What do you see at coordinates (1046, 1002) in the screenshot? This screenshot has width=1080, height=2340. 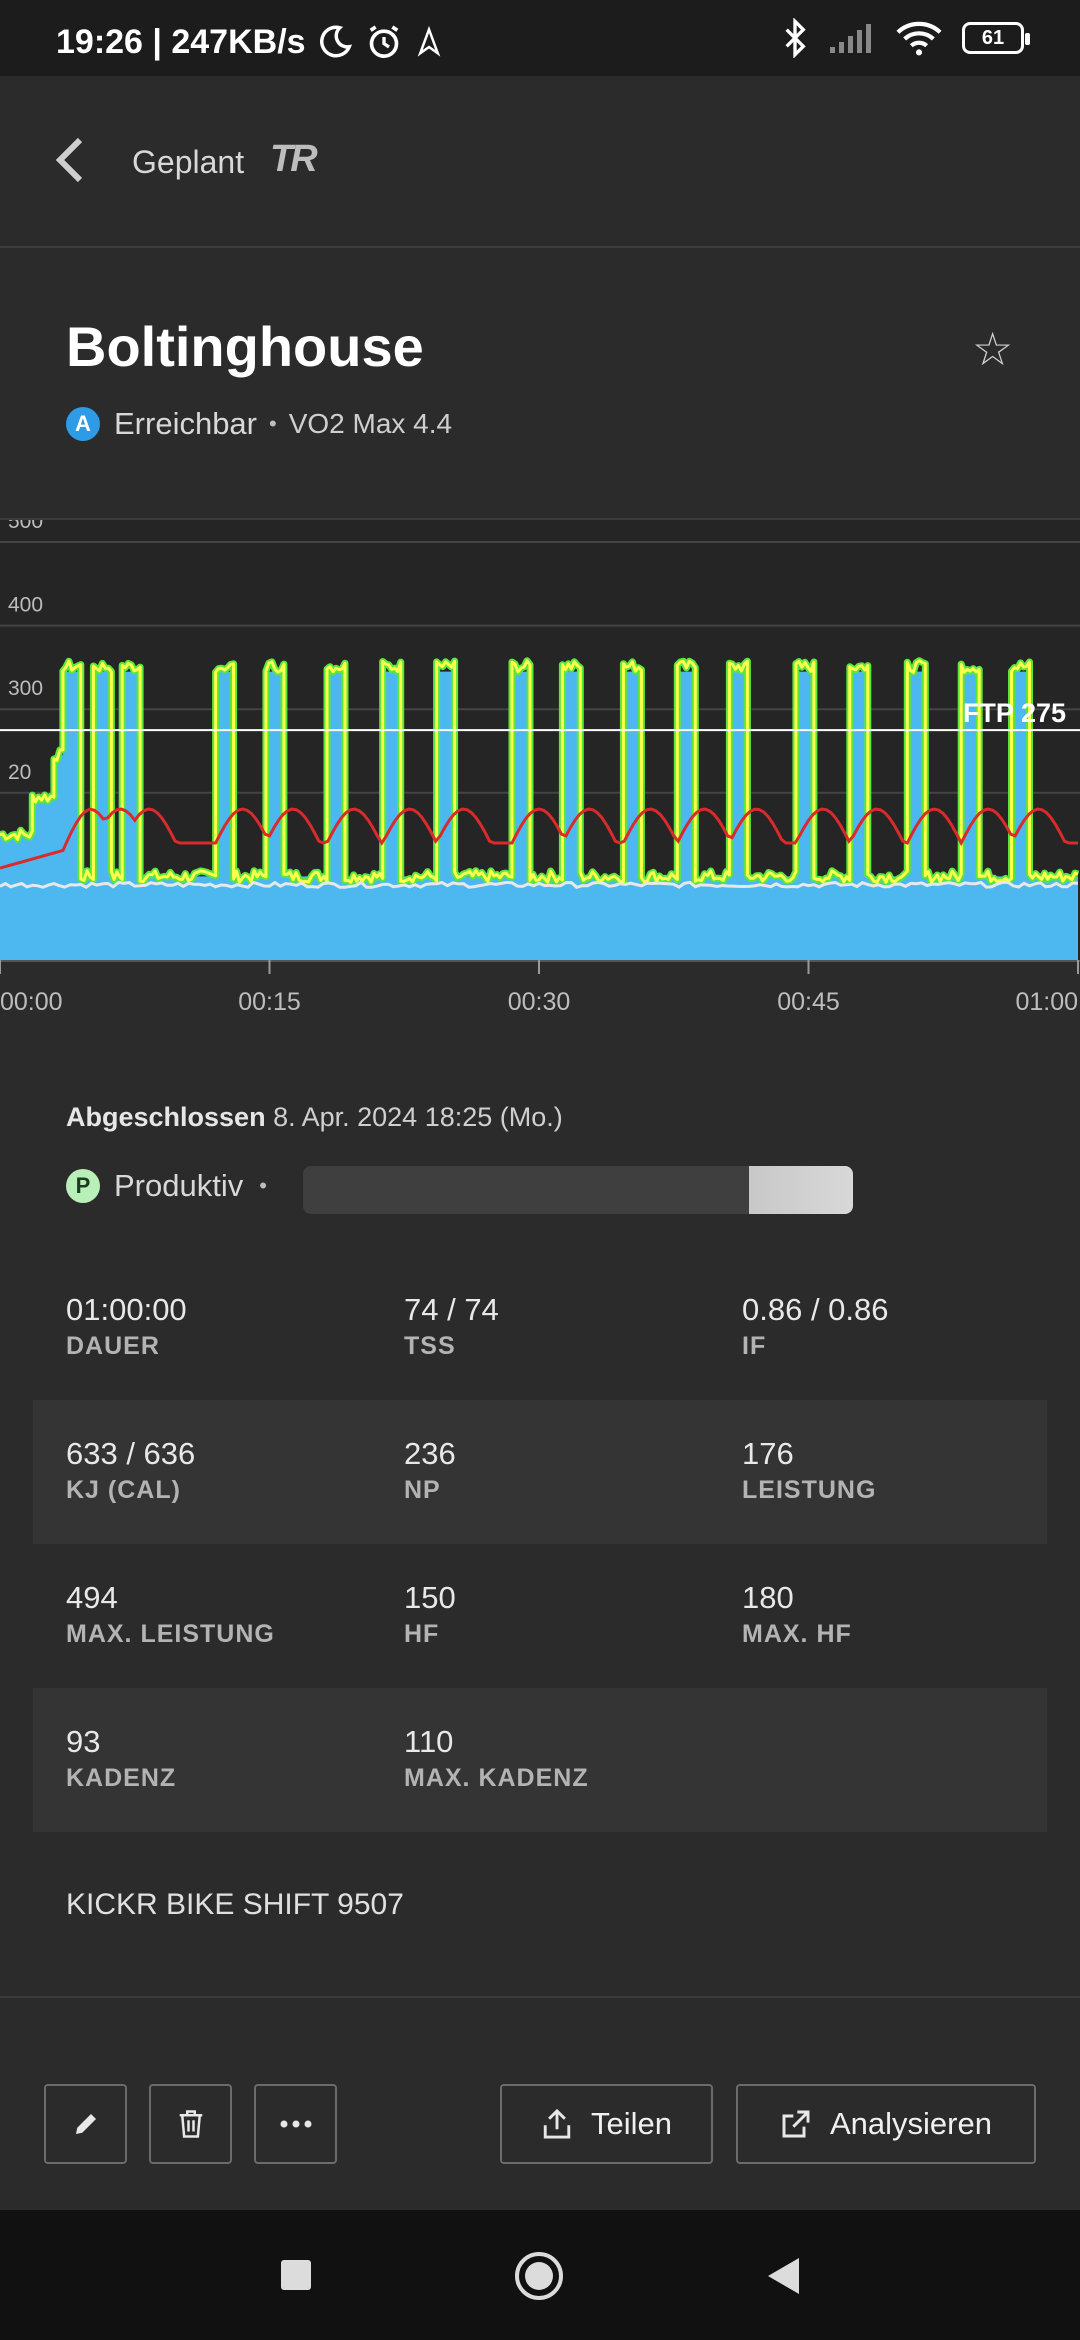 I see `x-tick-label: 01:00` at bounding box center [1046, 1002].